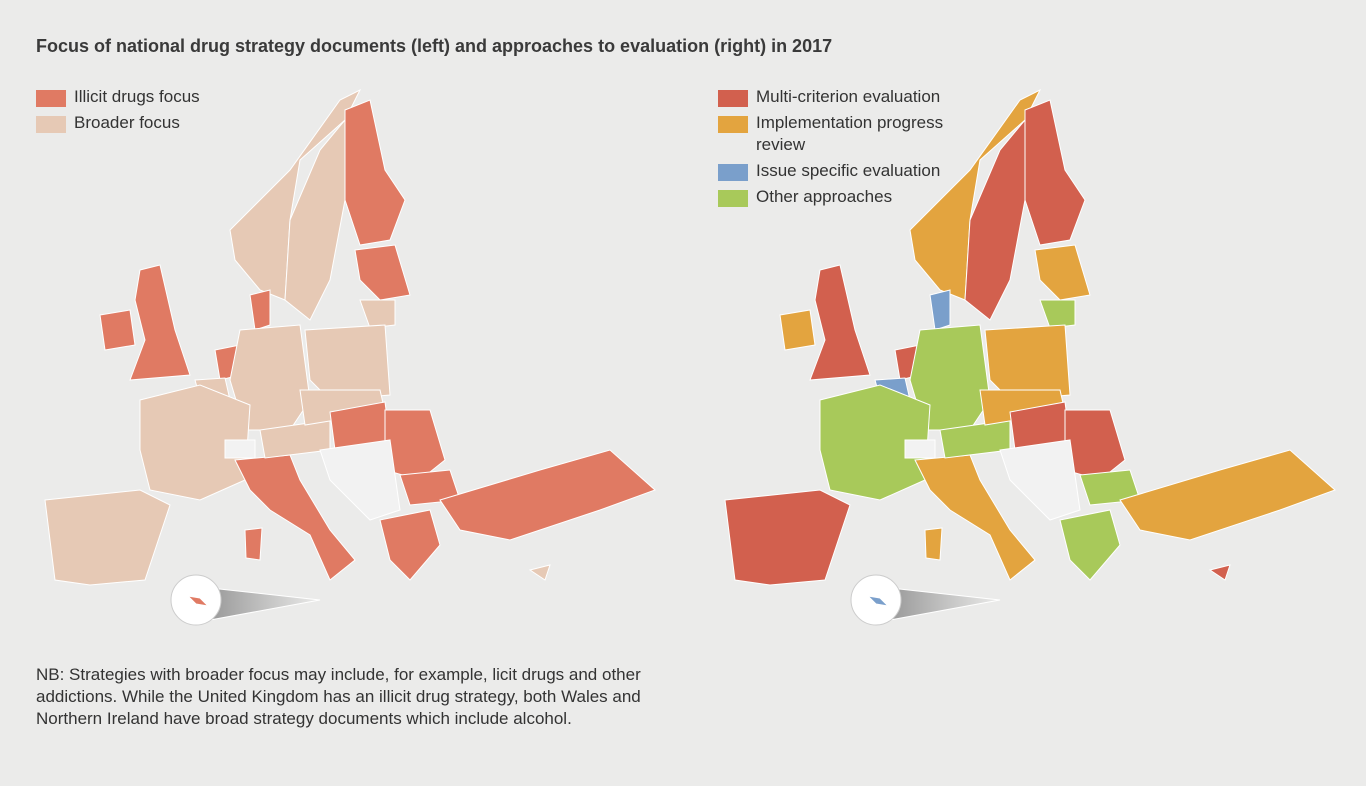 The width and height of the screenshot is (1366, 786). I want to click on legend-item: Issue specific evaluation, so click(843, 171).